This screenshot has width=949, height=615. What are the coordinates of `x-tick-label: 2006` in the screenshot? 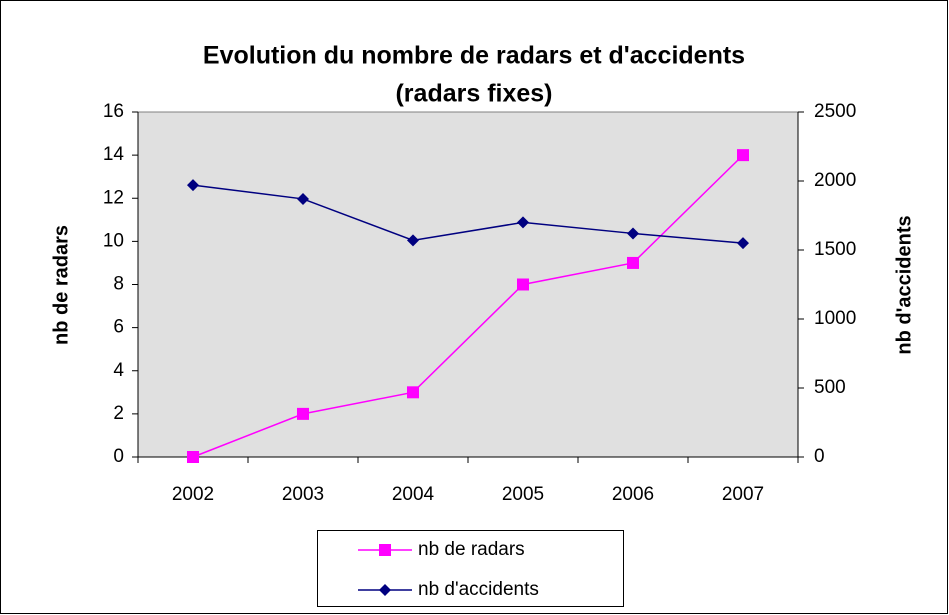 It's located at (633, 494).